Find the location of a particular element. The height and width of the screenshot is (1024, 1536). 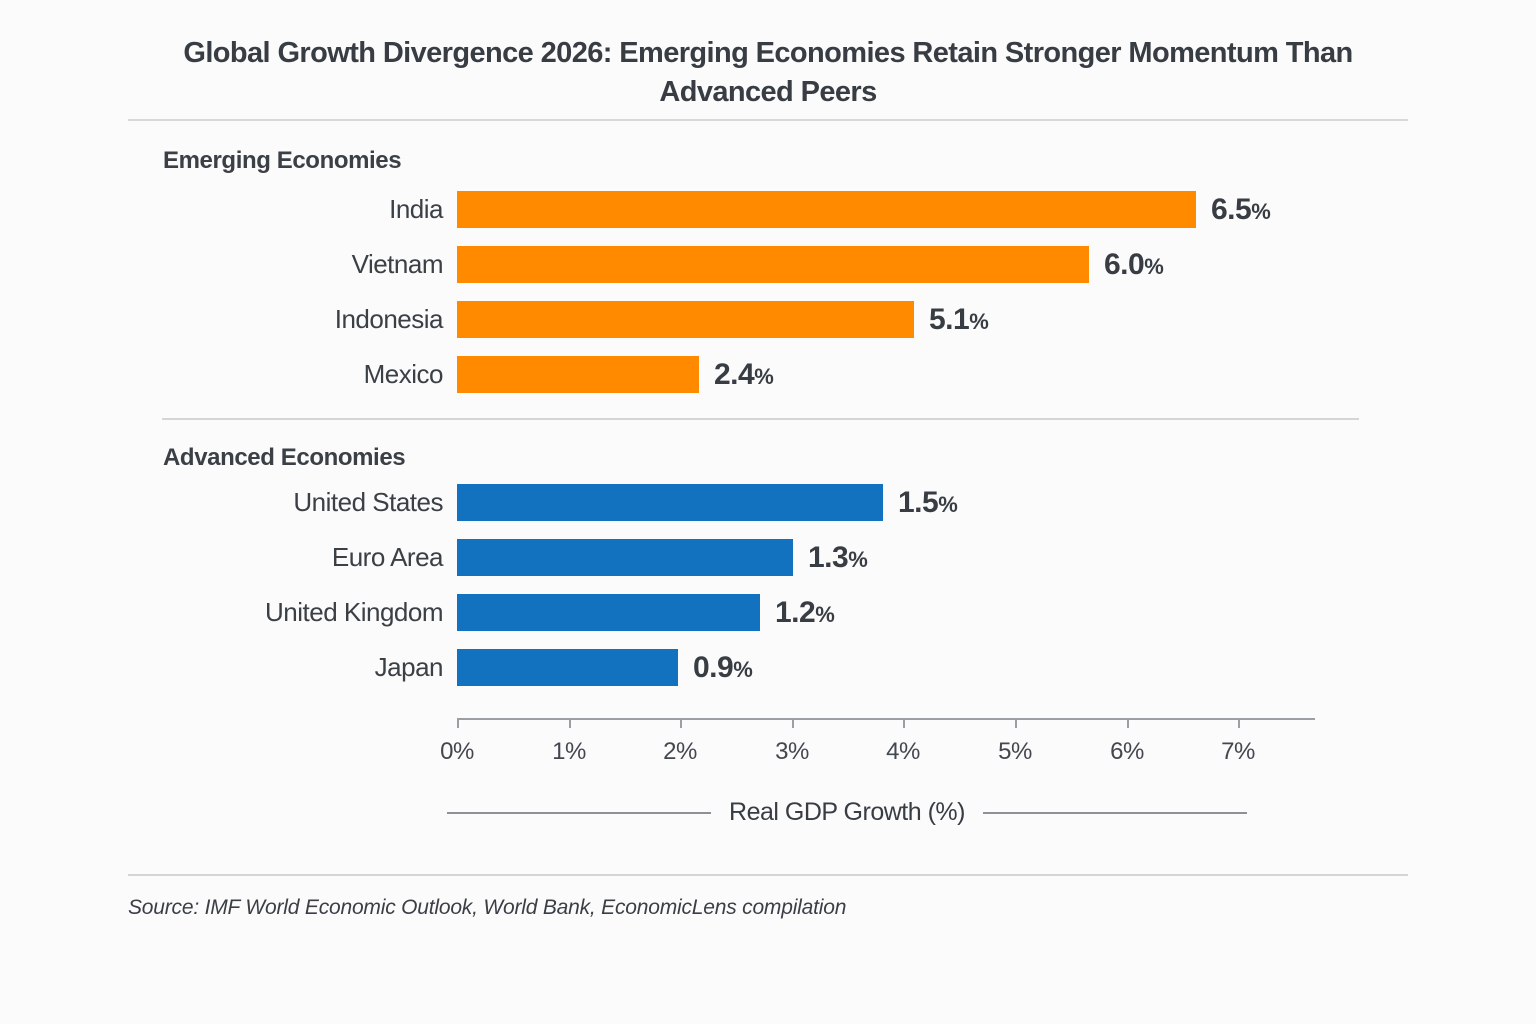

section-divider is located at coordinates (760, 419).